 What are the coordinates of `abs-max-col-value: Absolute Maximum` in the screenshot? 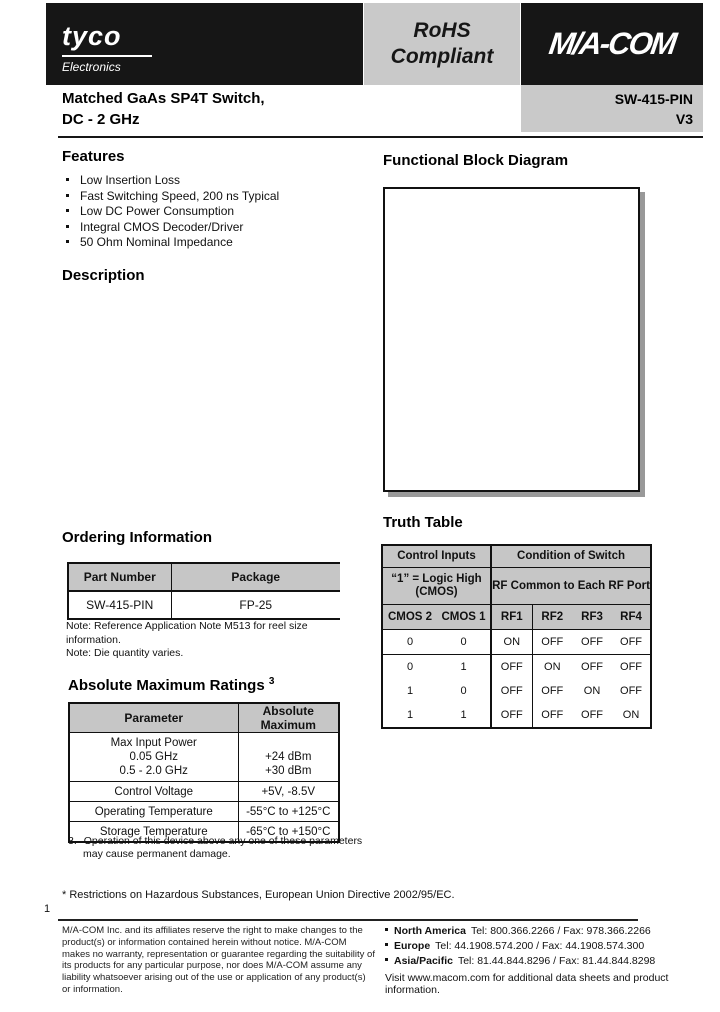 It's located at (288, 718).